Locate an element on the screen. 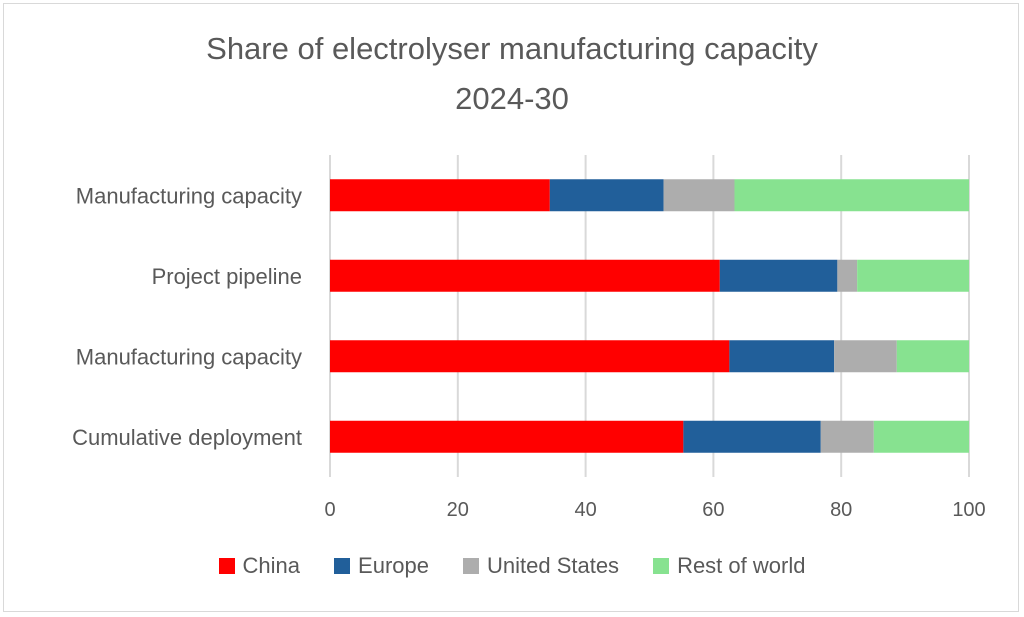  legend-item: China is located at coordinates (259, 566).